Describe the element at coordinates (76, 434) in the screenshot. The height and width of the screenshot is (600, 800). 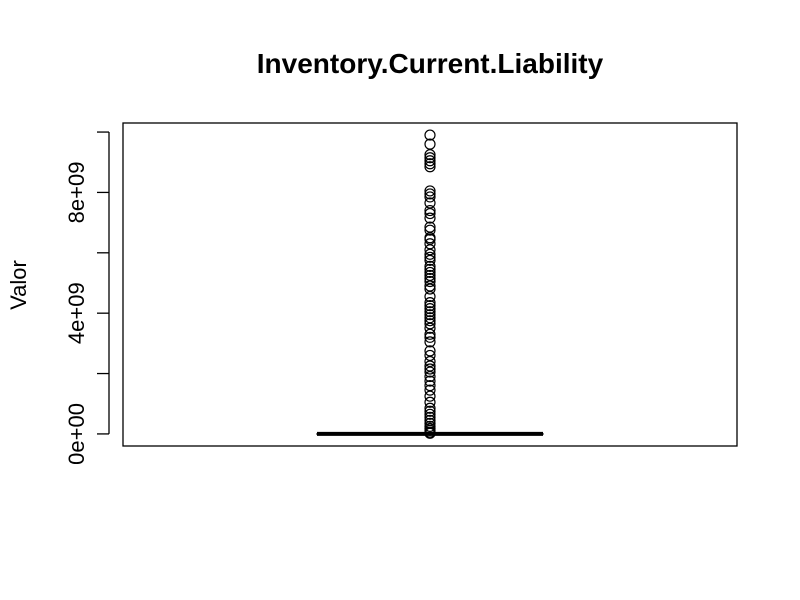
I see `y-tick-label: 0e+00` at that location.